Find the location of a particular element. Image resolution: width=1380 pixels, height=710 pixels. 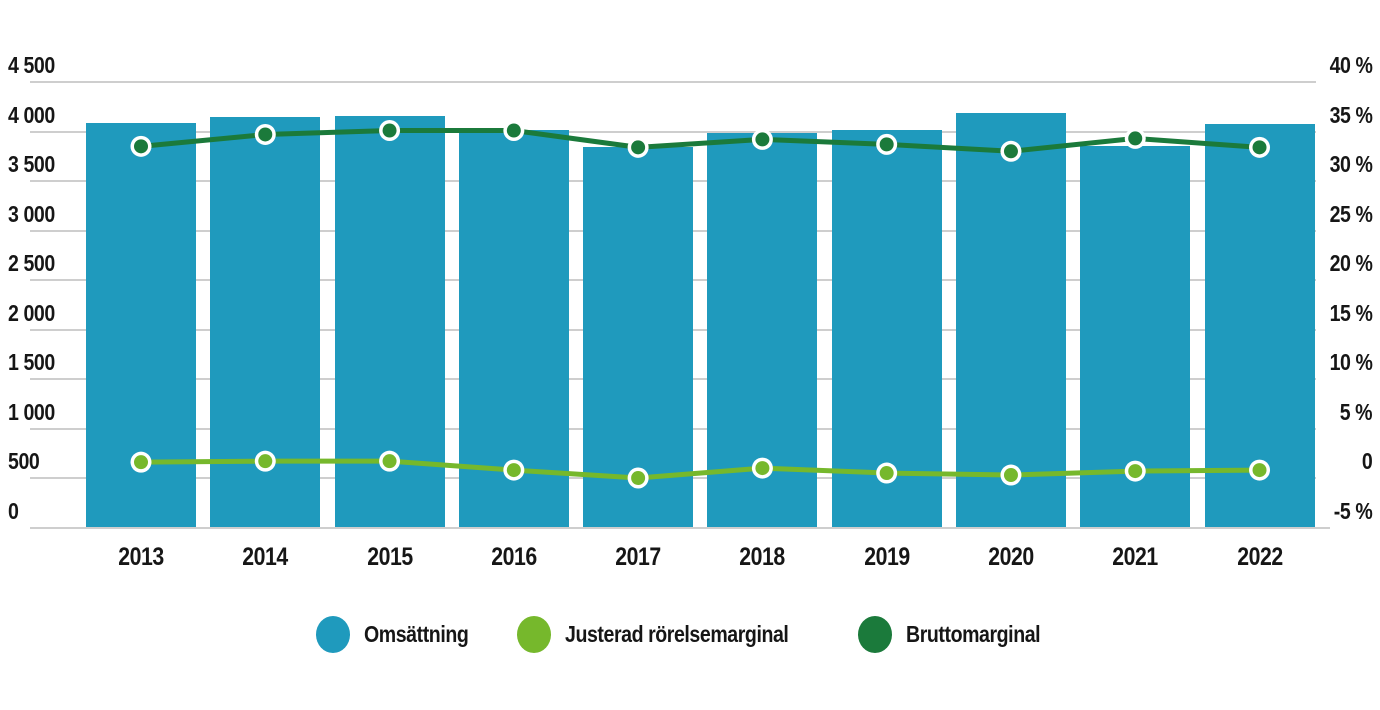

x-tick-2022: 2022 is located at coordinates (1259, 557).